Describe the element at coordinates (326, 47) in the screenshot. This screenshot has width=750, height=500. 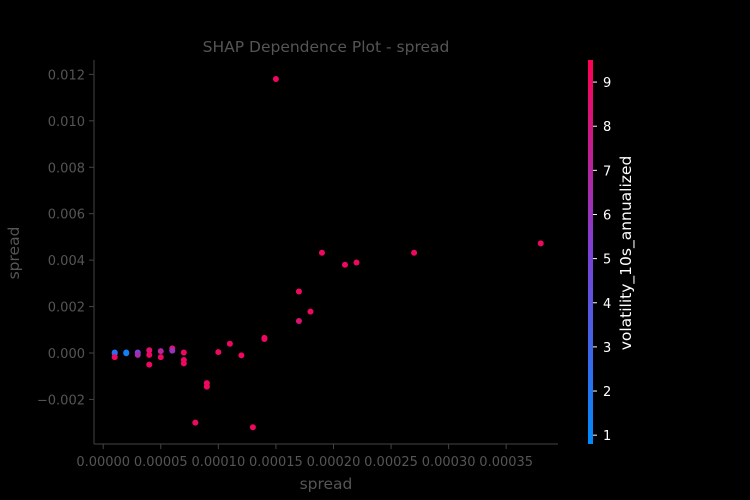
I see `chart-title: SHAP Dependence Plot - spread` at that location.